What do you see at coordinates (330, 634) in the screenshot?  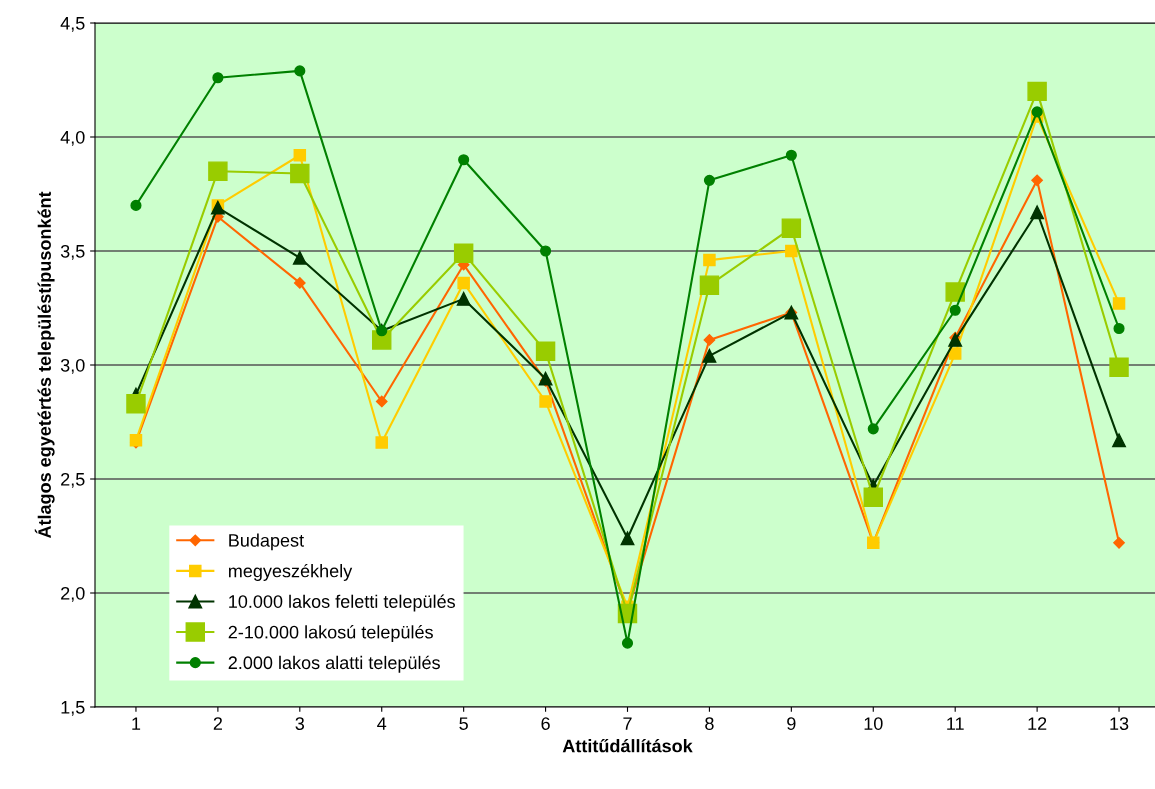 I see `legend-label: 2-10.000 lakosú település` at bounding box center [330, 634].